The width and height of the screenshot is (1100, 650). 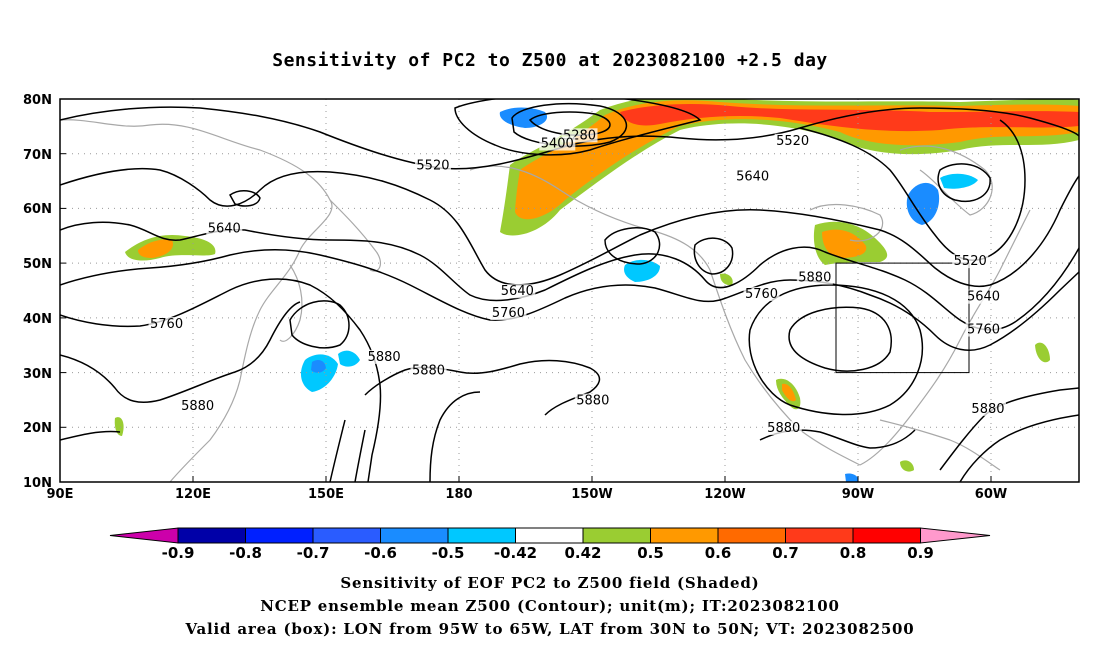 I want to click on shade-positive-smalla, so click(x=119, y=426).